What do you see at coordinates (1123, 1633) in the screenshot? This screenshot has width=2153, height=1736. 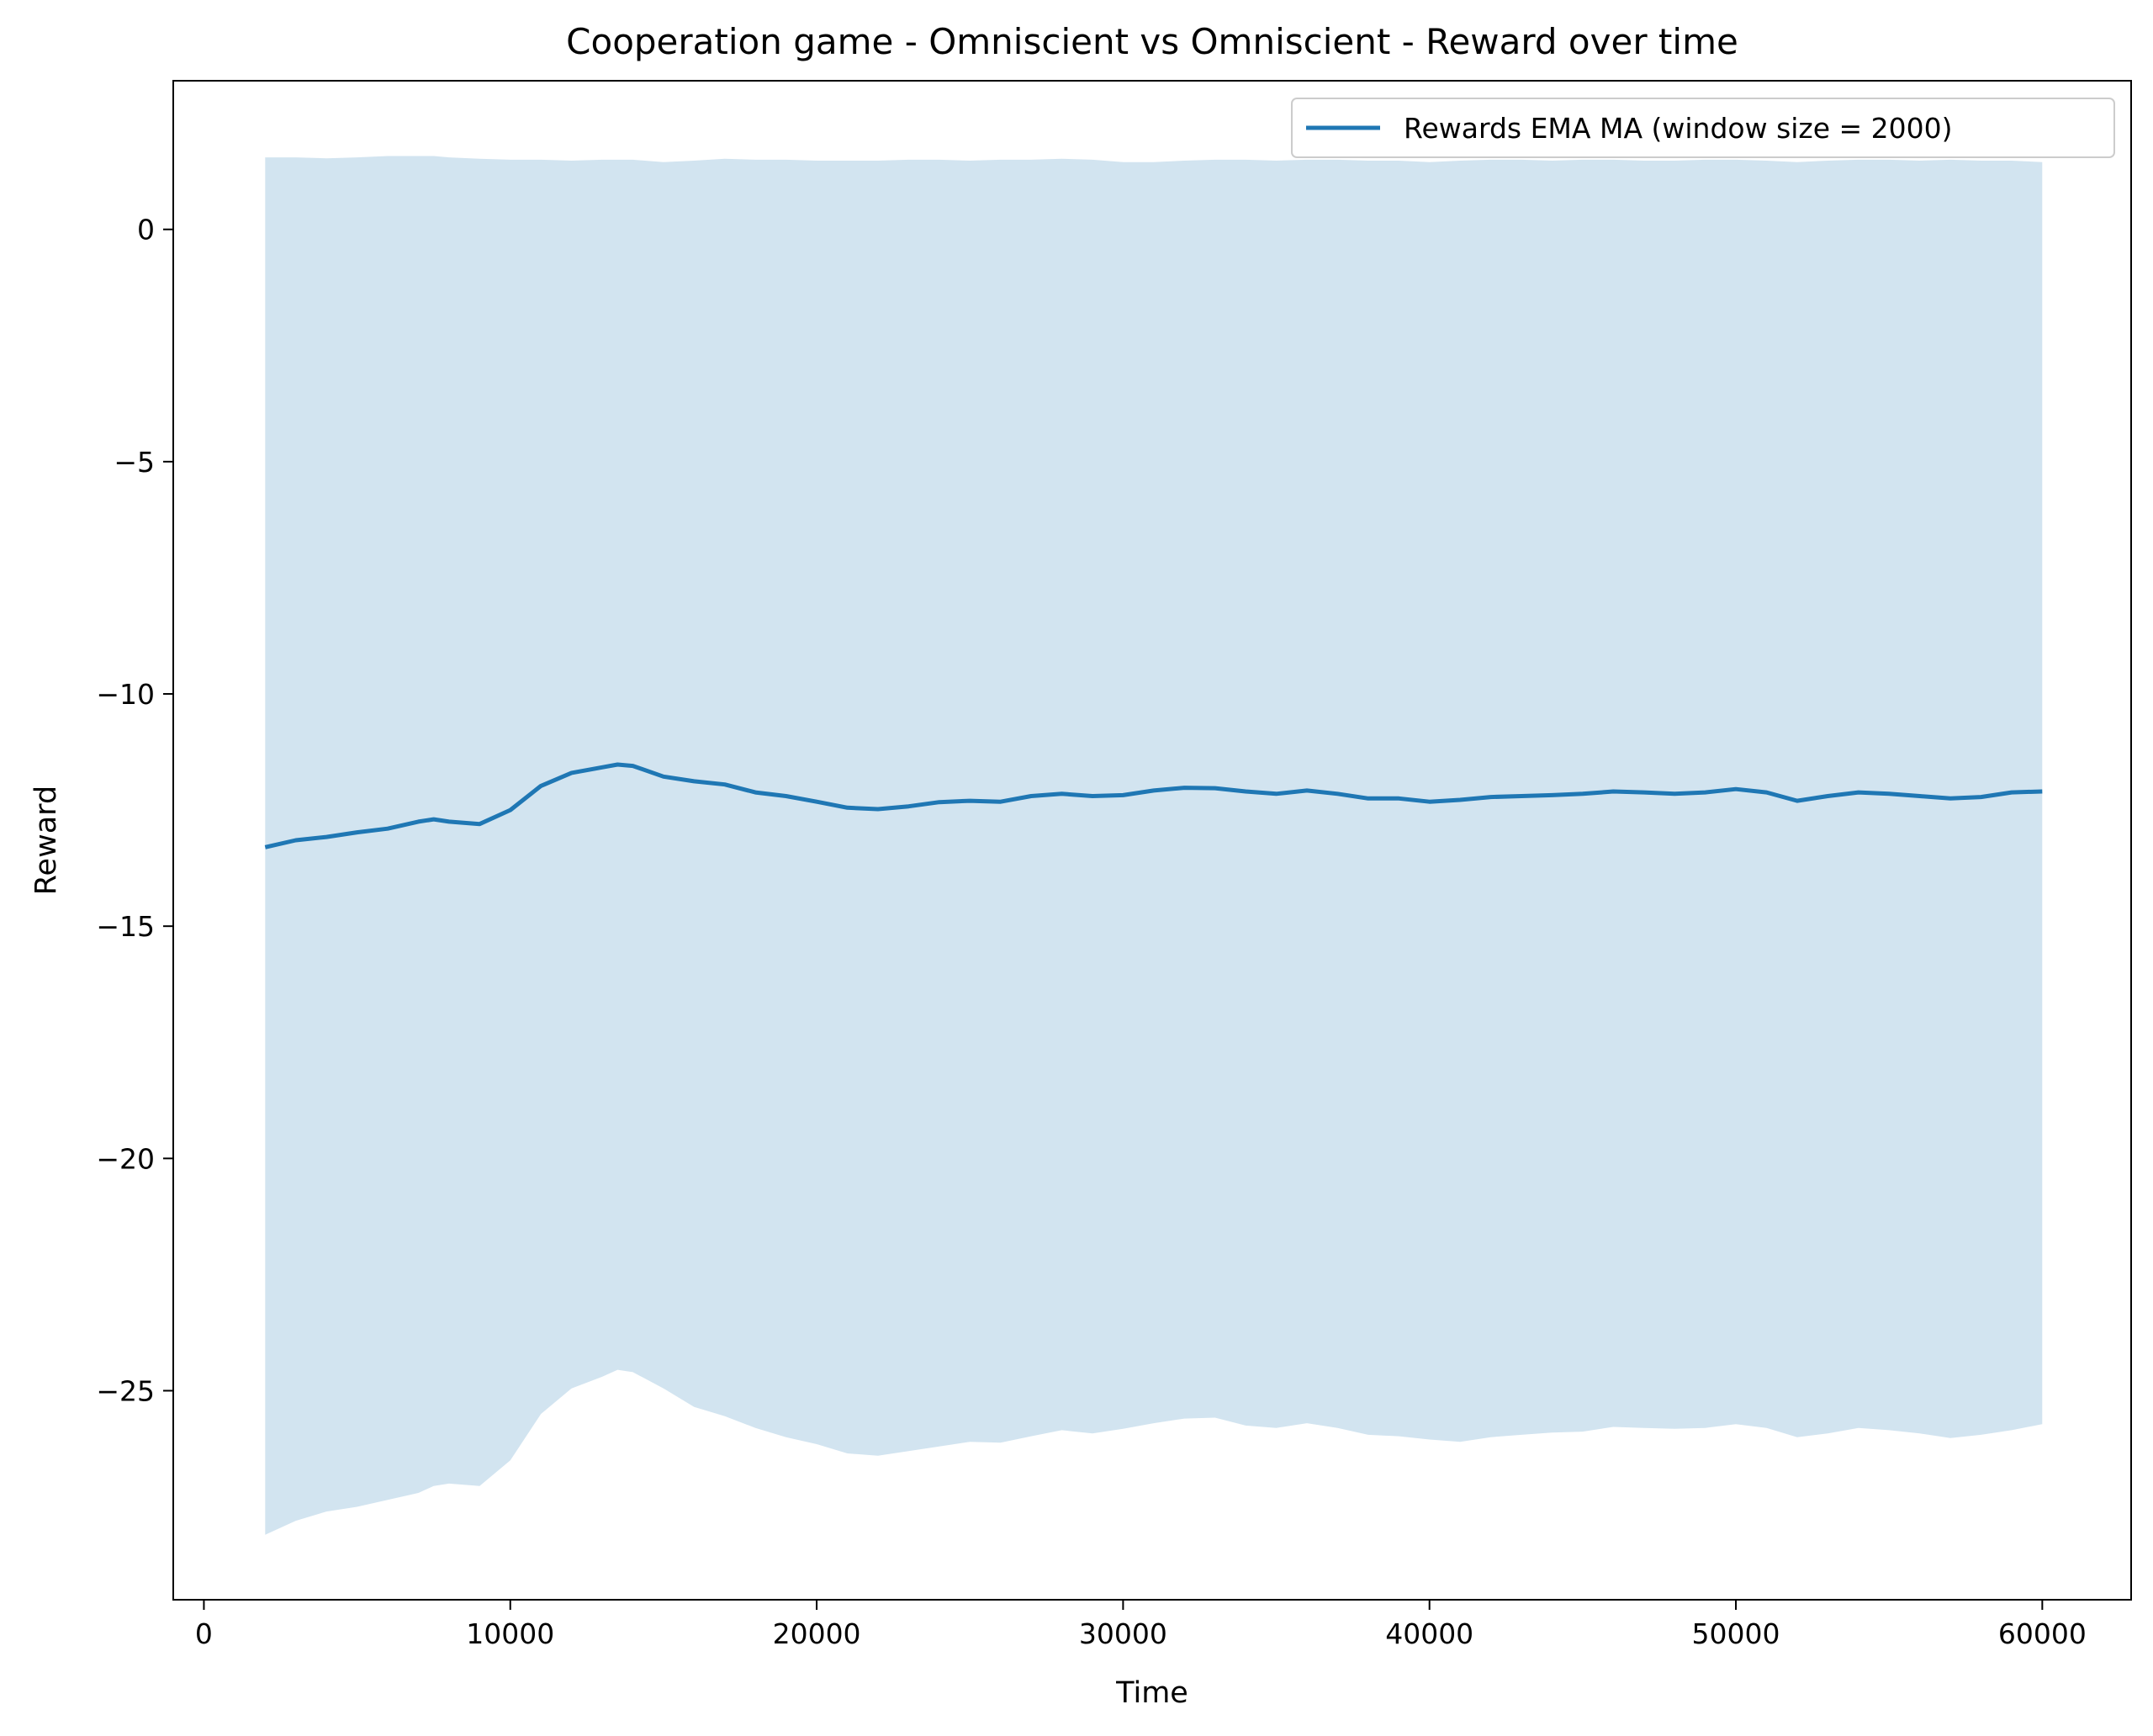 I see `x-tick-label: 30000` at bounding box center [1123, 1633].